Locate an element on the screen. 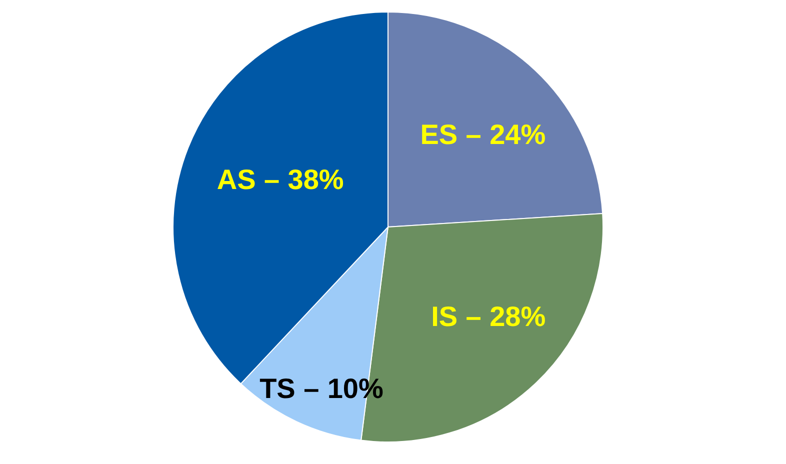 This screenshot has width=786, height=464. data-label: 24% is located at coordinates (518, 134).